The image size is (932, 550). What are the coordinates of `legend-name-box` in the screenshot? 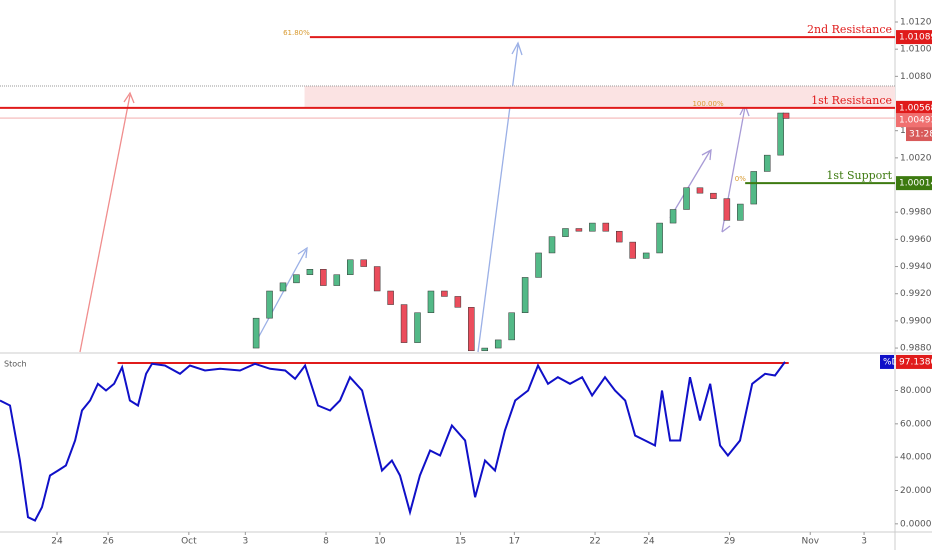 It's located at (887, 361).